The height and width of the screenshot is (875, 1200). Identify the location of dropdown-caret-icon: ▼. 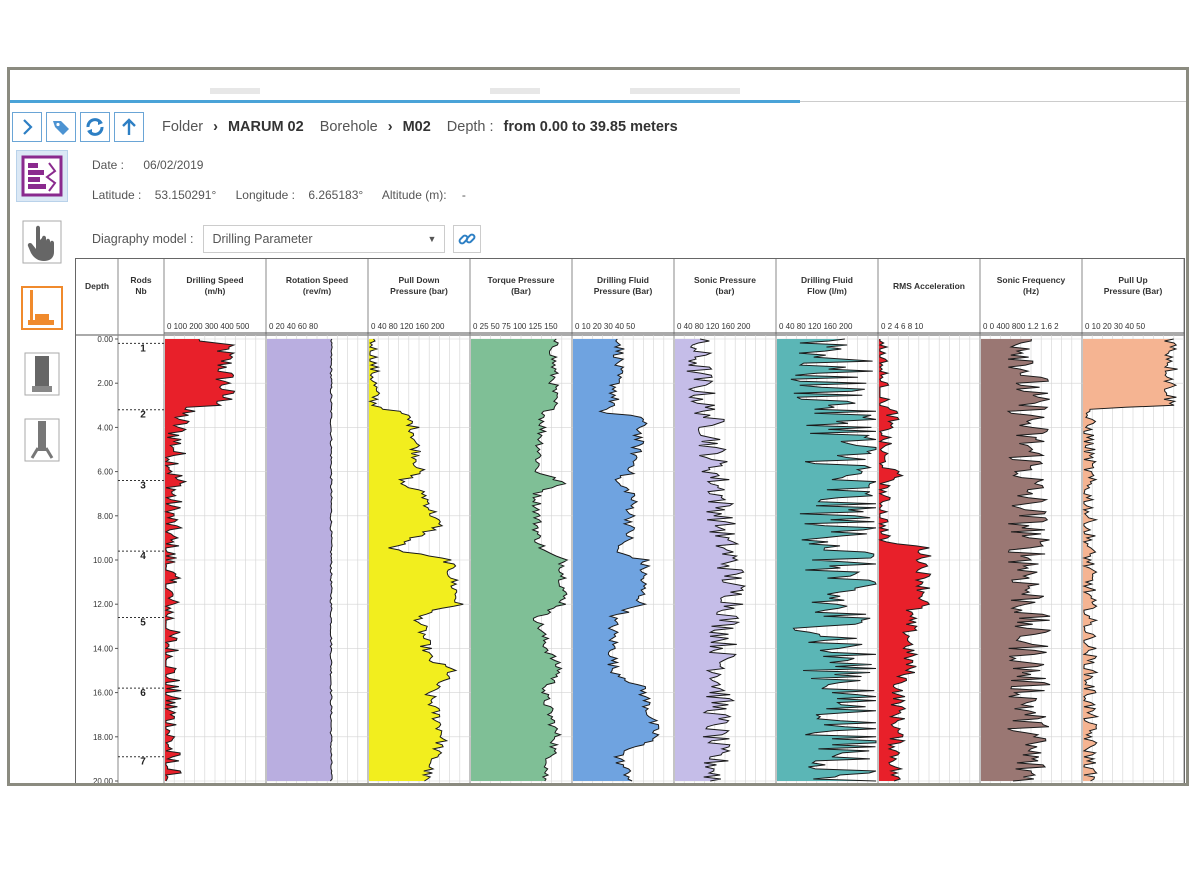
(432, 239).